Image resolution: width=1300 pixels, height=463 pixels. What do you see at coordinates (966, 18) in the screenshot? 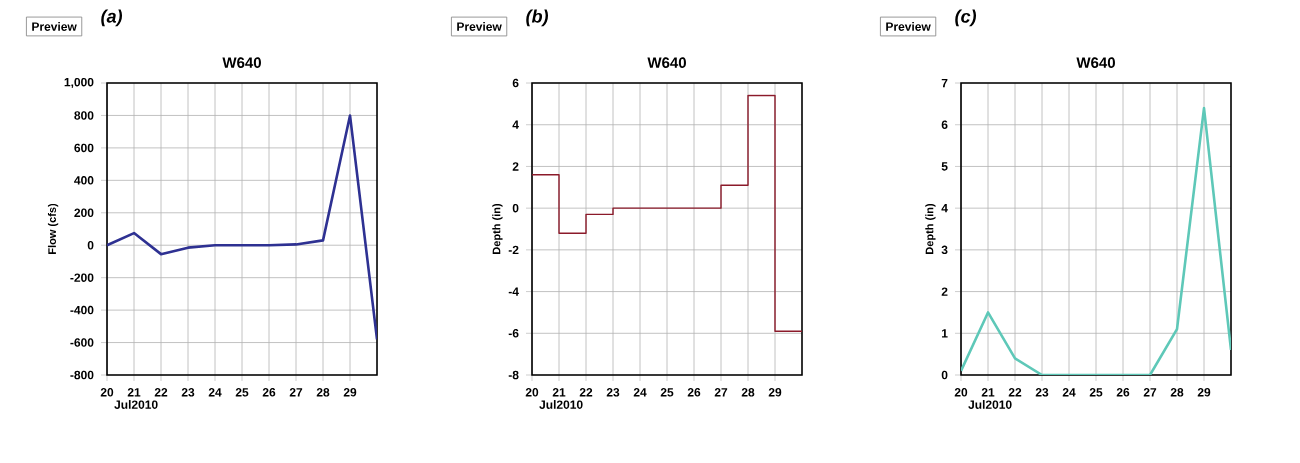
I see `text: (c)` at bounding box center [966, 18].